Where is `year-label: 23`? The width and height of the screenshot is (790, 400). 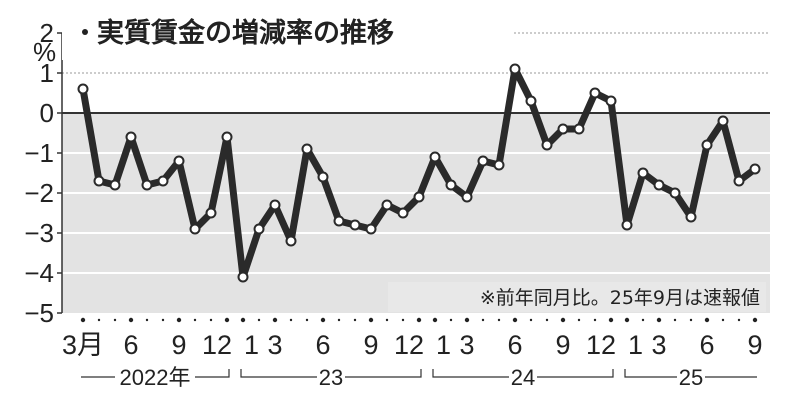
year-label: 23 is located at coordinates (331, 377).